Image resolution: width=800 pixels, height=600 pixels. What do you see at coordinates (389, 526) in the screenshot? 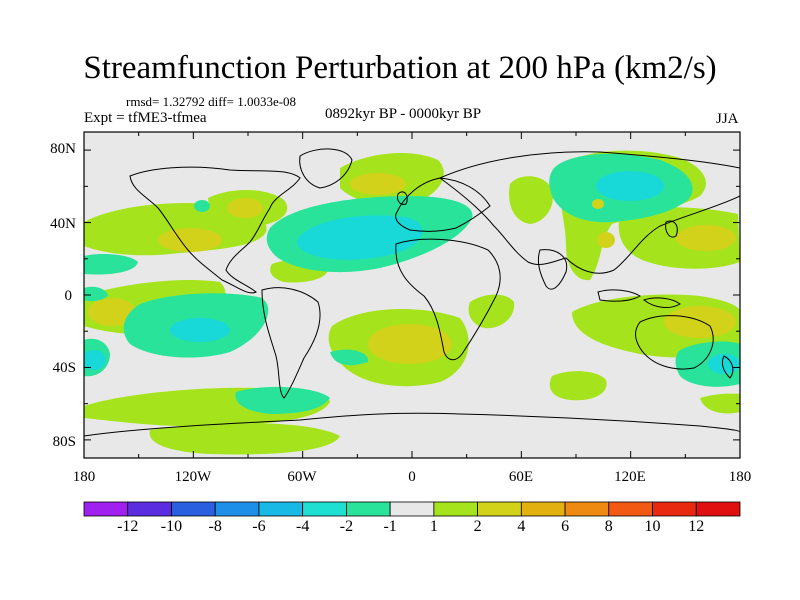
I see `colorbar-label: -1` at bounding box center [389, 526].